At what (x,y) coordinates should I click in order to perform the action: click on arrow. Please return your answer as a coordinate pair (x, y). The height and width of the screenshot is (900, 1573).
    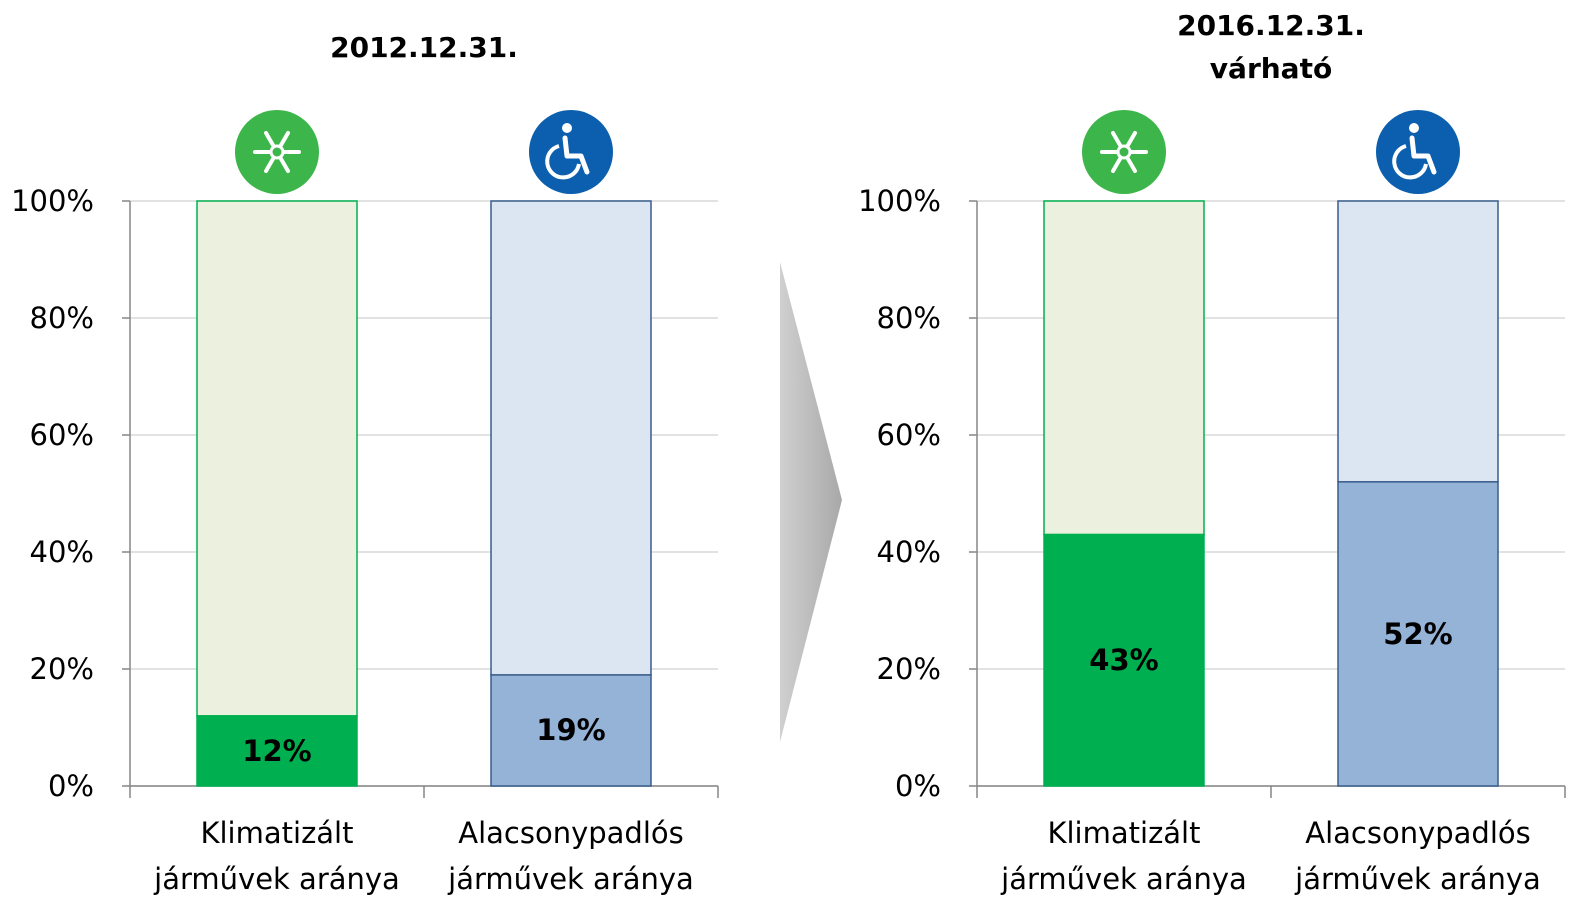
    Looking at the image, I should click on (811, 502).